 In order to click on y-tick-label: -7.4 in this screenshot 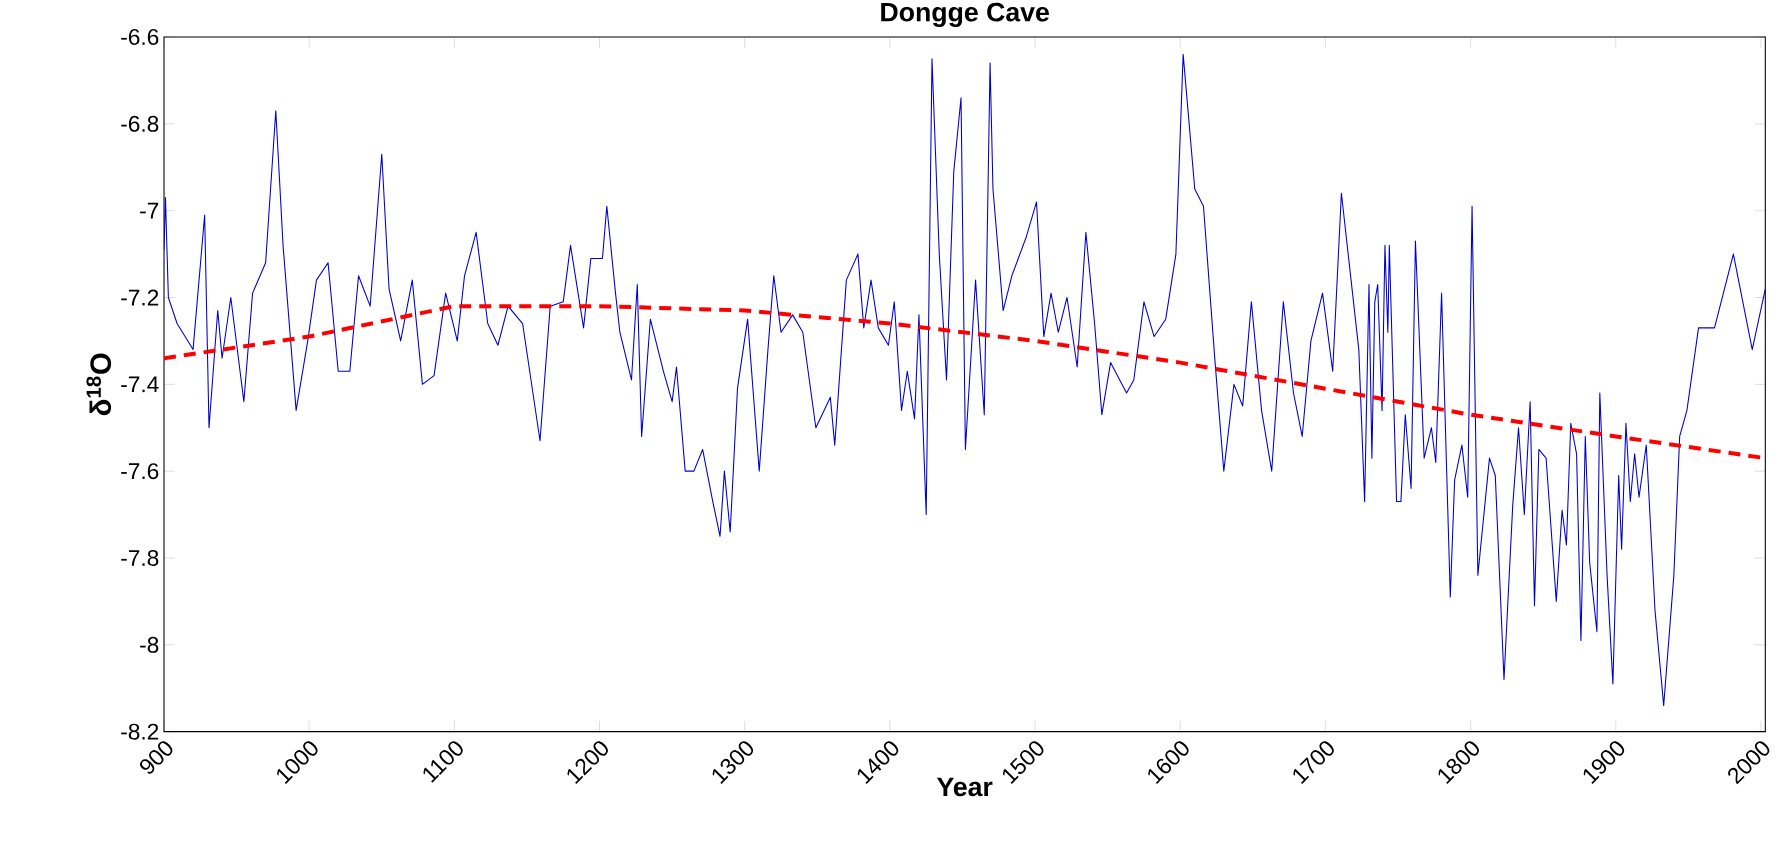, I will do `click(140, 384)`.